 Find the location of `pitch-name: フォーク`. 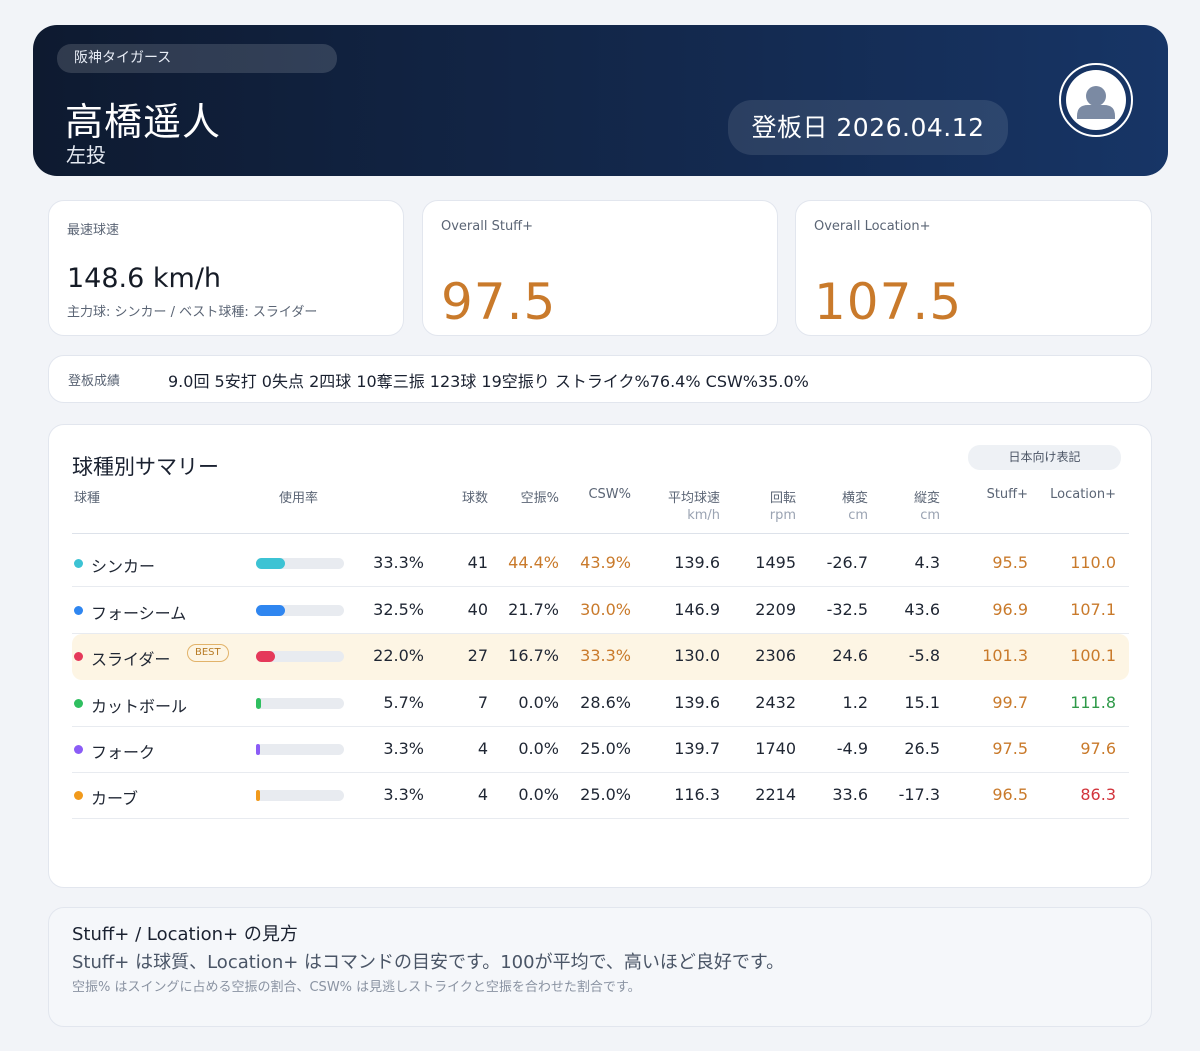

pitch-name: フォーク is located at coordinates (123, 752).